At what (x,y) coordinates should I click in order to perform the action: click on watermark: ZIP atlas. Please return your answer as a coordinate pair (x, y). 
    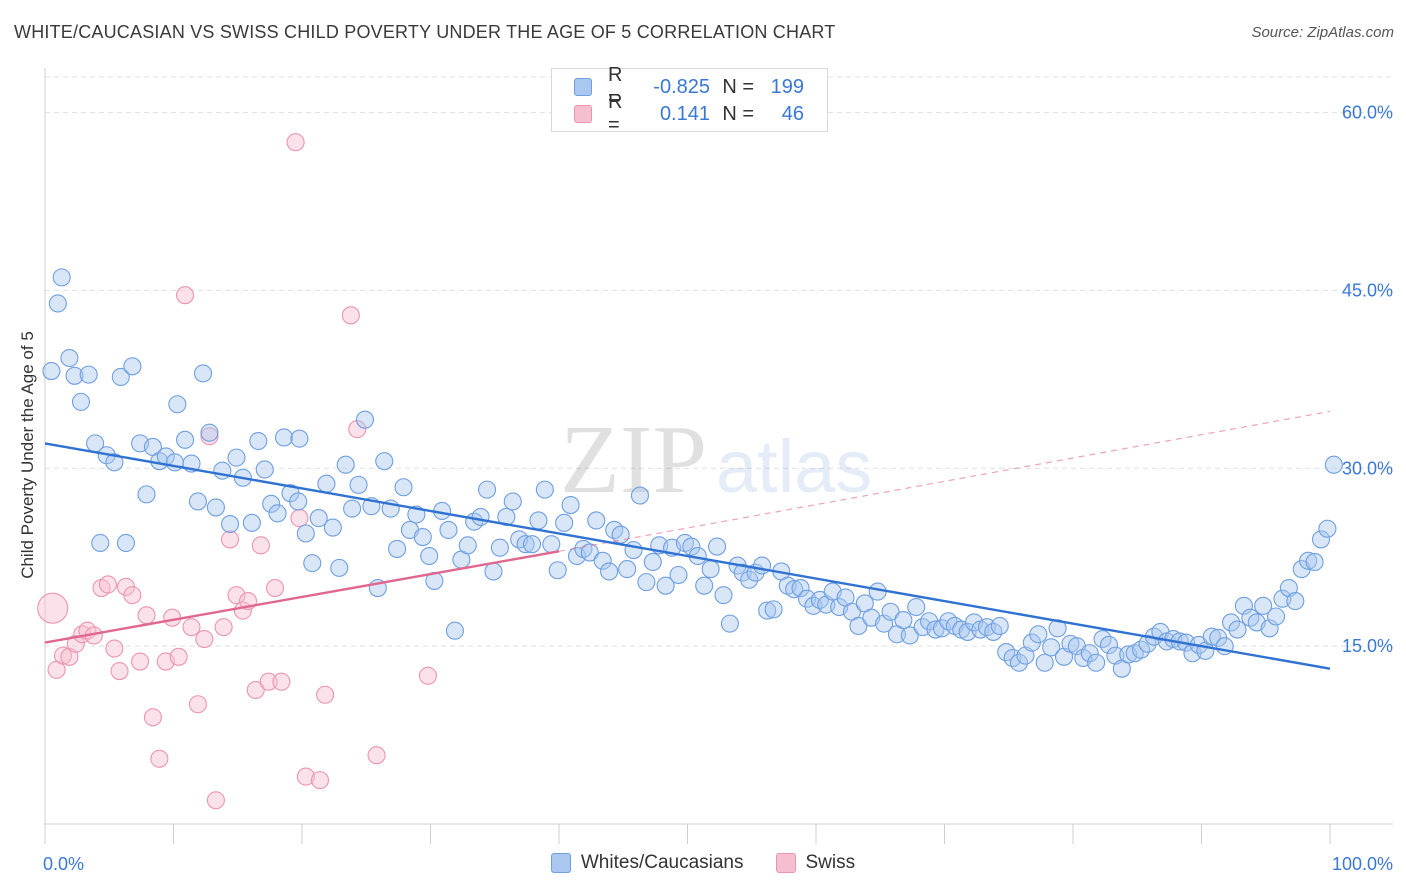
    Looking at the image, I should click on (716, 460).